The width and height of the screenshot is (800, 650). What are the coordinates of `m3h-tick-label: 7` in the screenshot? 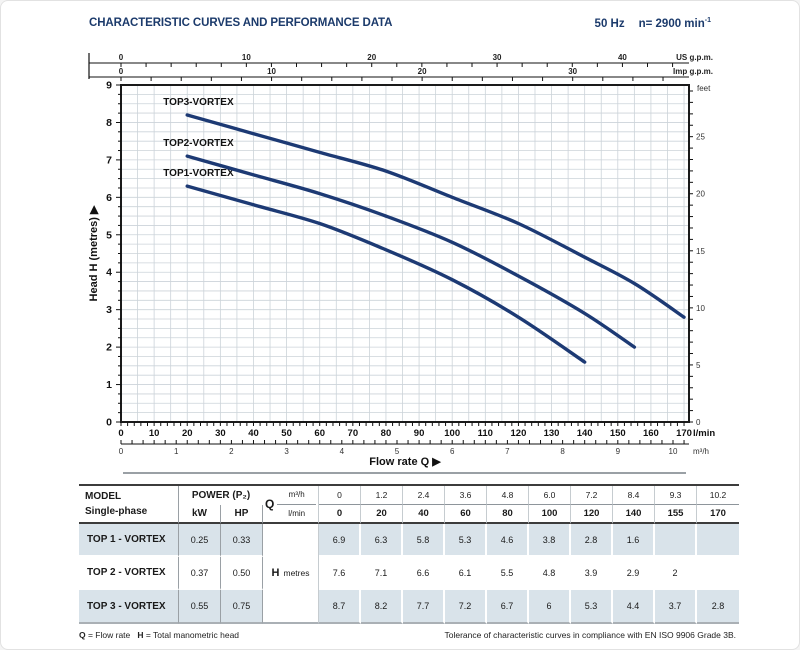 It's located at (507, 451).